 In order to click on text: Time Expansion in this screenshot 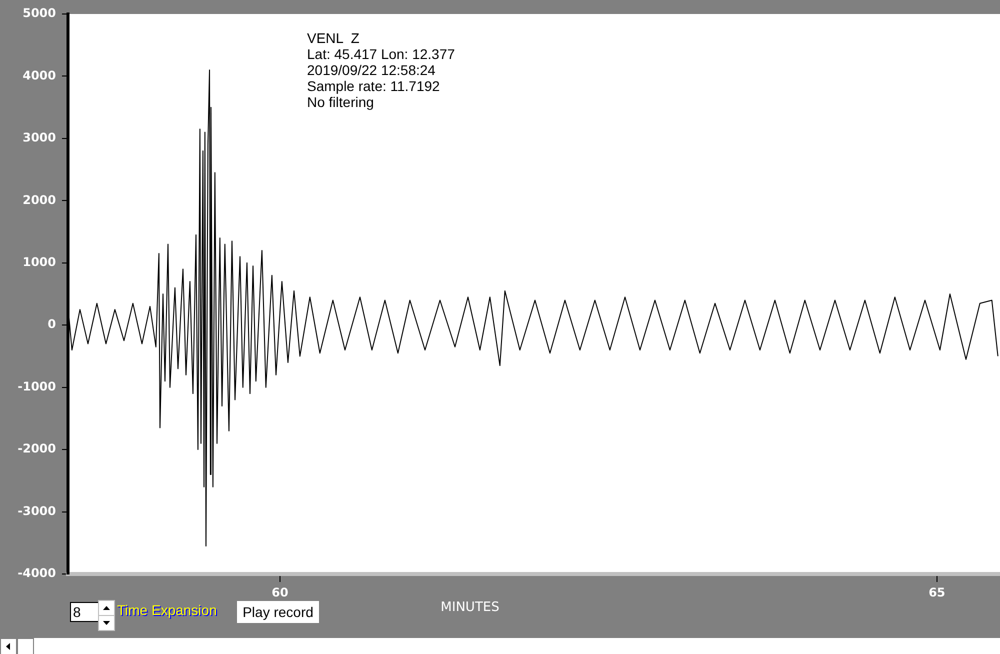, I will do `click(167, 610)`.